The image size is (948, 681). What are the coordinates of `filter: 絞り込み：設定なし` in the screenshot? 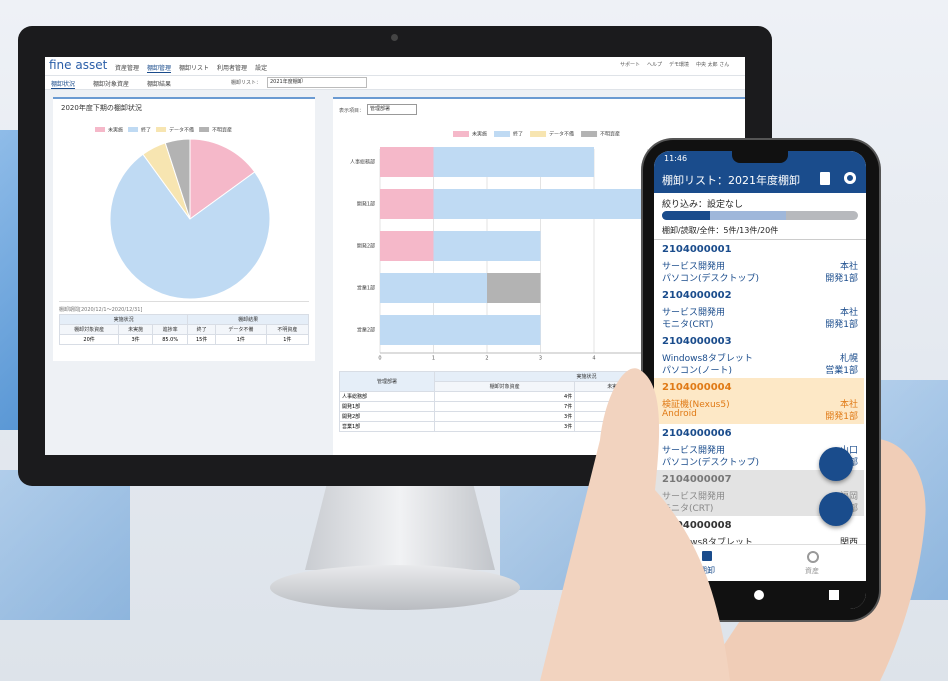 It's located at (703, 205).